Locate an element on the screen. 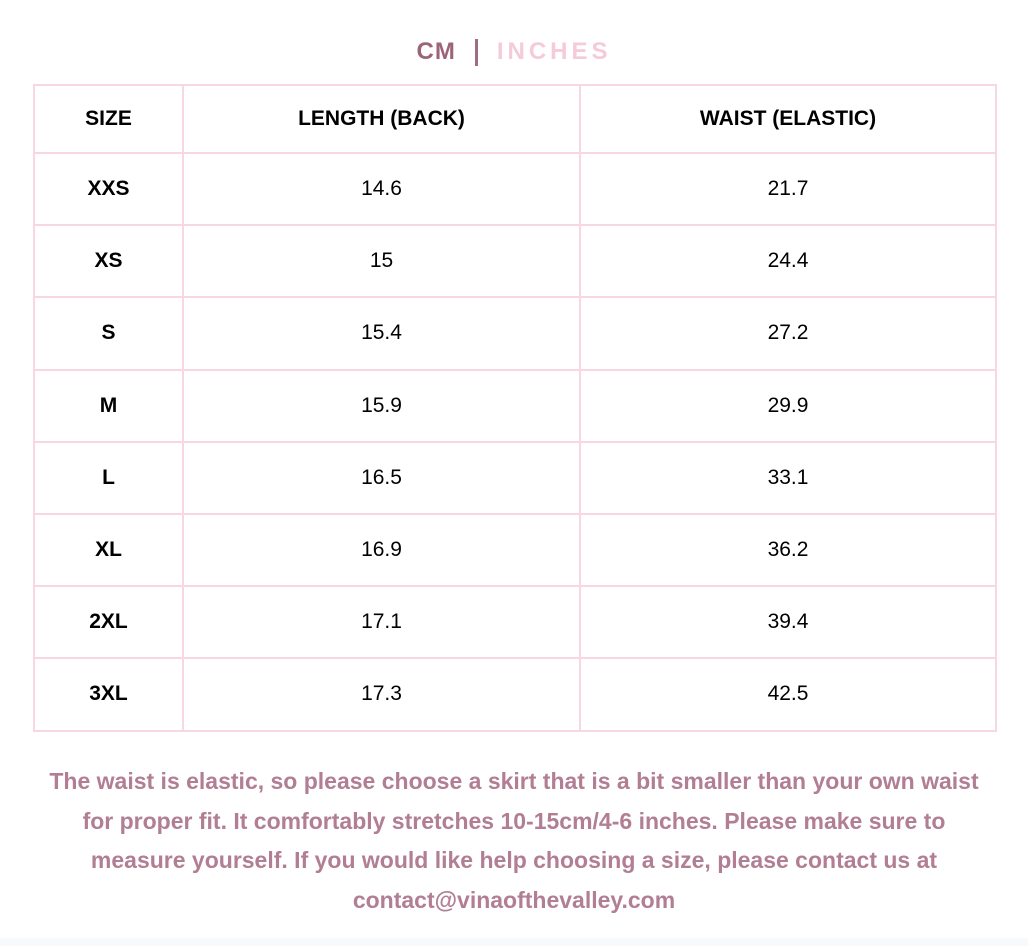 The height and width of the screenshot is (946, 1028). waist-value: 24.4 is located at coordinates (788, 261).